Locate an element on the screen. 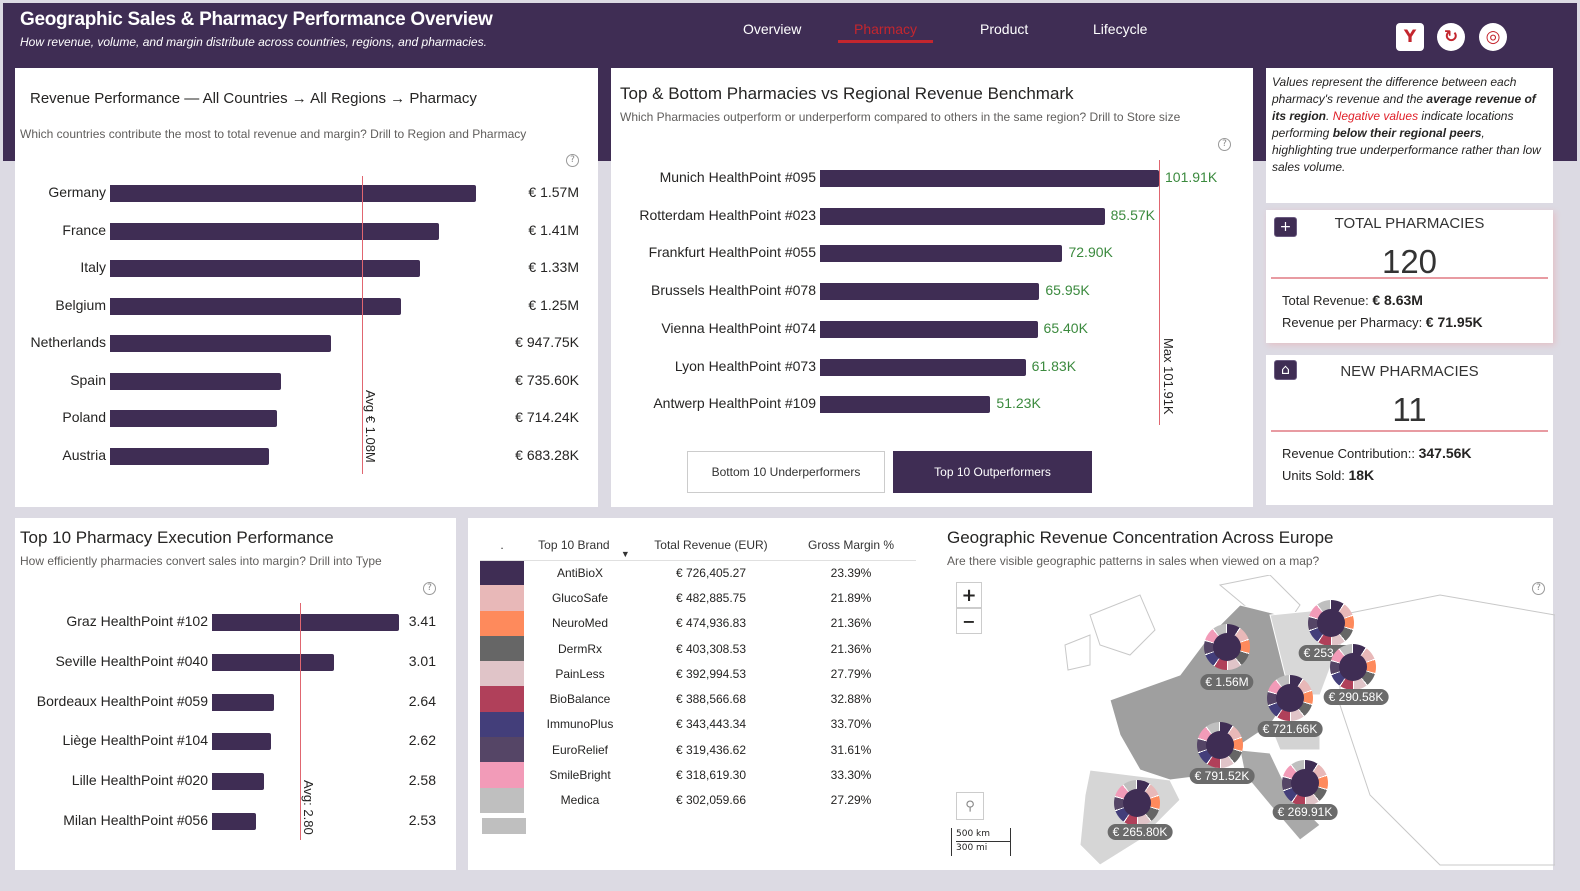 The height and width of the screenshot is (891, 1580). data-label: 61.83K is located at coordinates (1054, 365).